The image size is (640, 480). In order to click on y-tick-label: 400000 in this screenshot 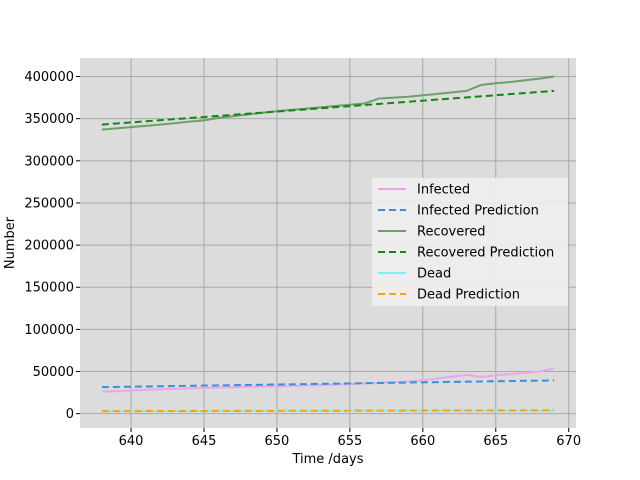, I will do `click(49, 77)`.